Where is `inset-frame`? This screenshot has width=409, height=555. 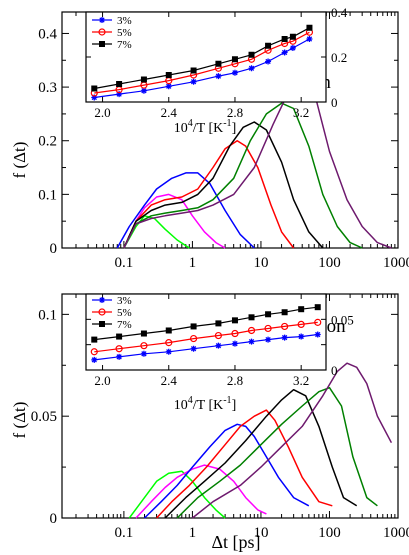
inset-frame is located at coordinates (206, 332).